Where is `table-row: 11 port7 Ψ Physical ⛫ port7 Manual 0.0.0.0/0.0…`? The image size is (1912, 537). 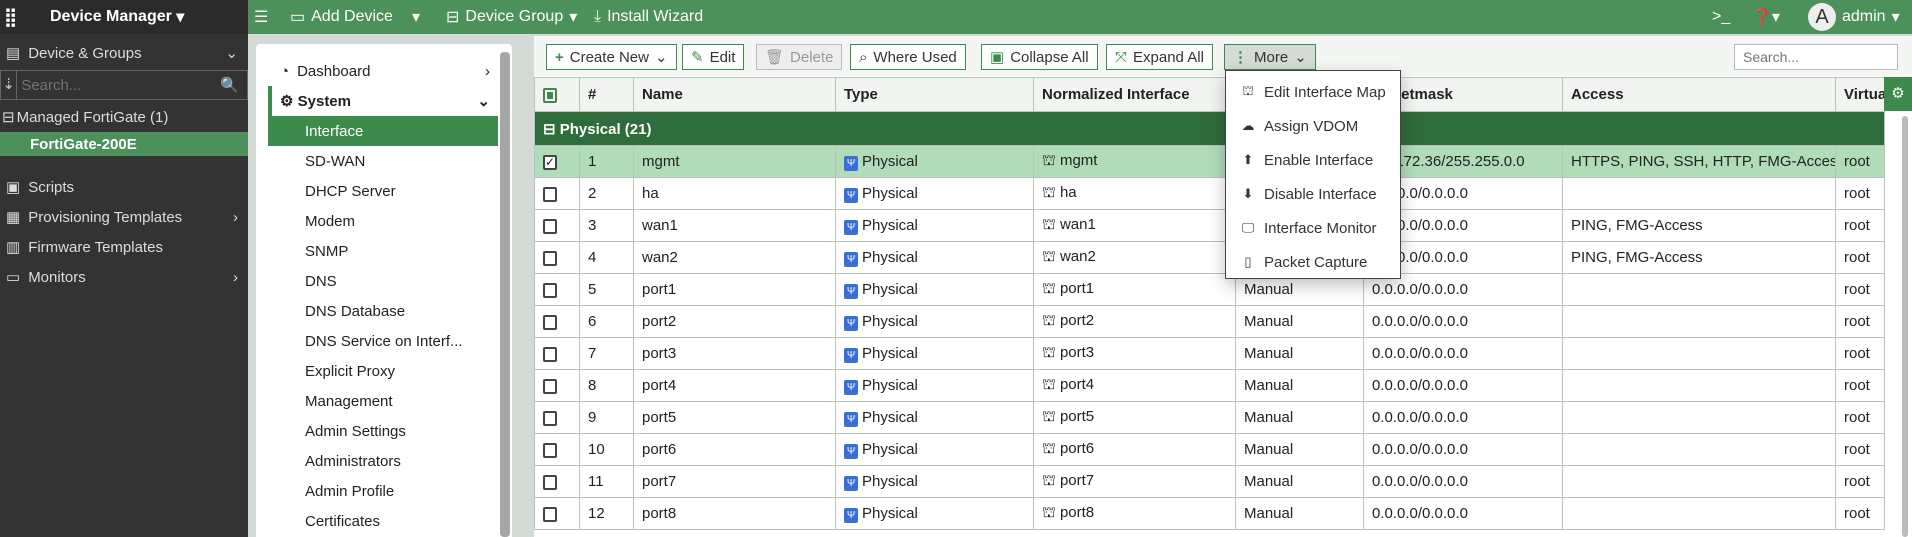 table-row: 11 port7 Ψ Physical ⛫ port7 Manual 0.0.0.0/0.0… is located at coordinates (1209, 481).